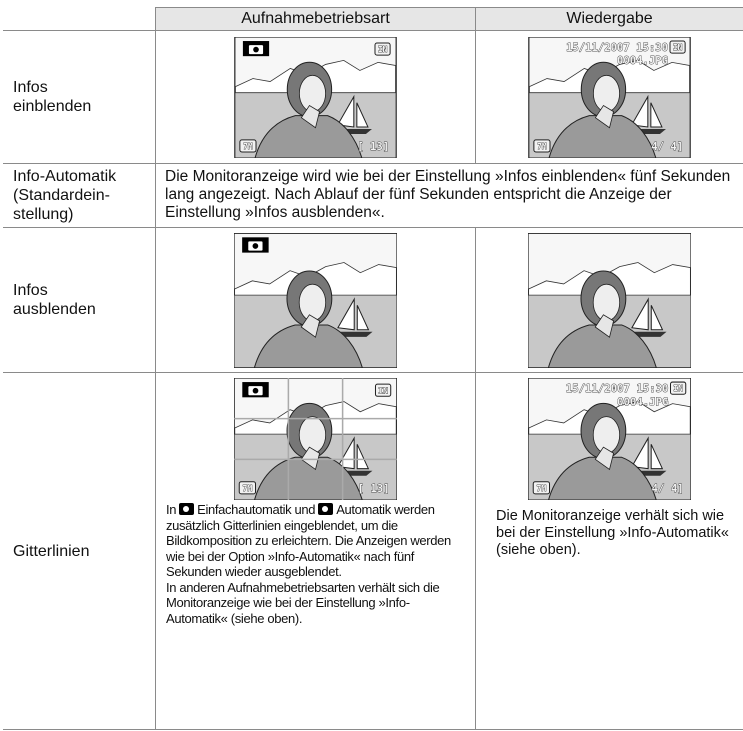 This screenshot has height=731, width=743. What do you see at coordinates (79, 195) in the screenshot?
I see `row-label: Info-Automatik (Standardein- stellung)` at bounding box center [79, 195].